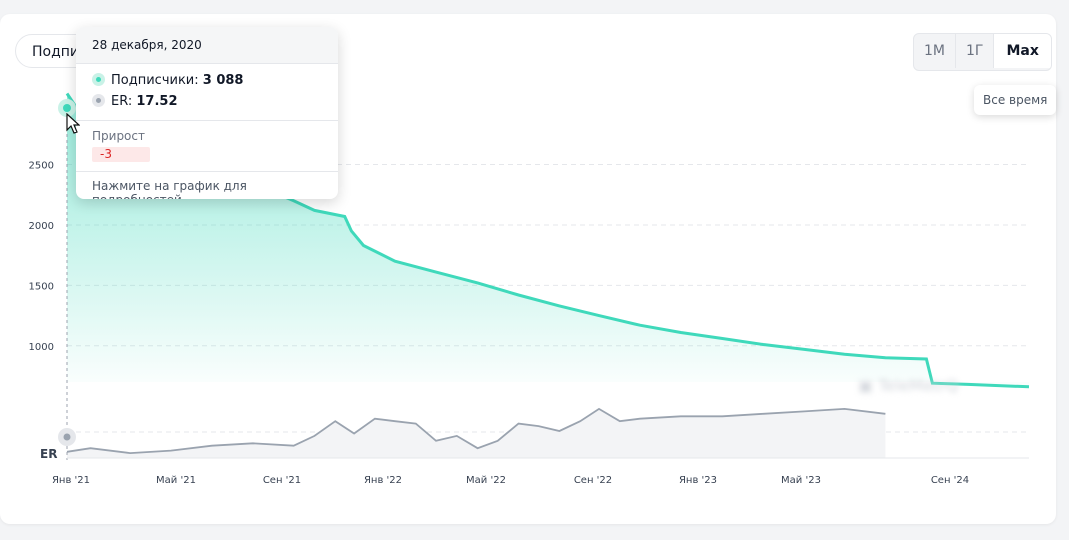  I want to click on x-tick-label: Янв '21, so click(71, 480).